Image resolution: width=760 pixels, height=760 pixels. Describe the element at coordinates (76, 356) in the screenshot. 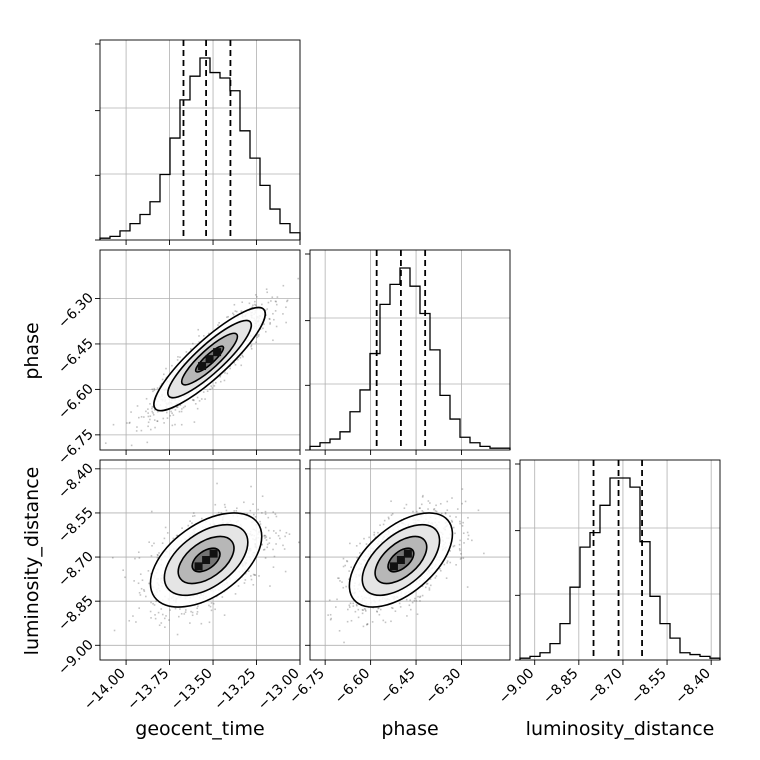

I see `y-tick-label: −6.45` at that location.